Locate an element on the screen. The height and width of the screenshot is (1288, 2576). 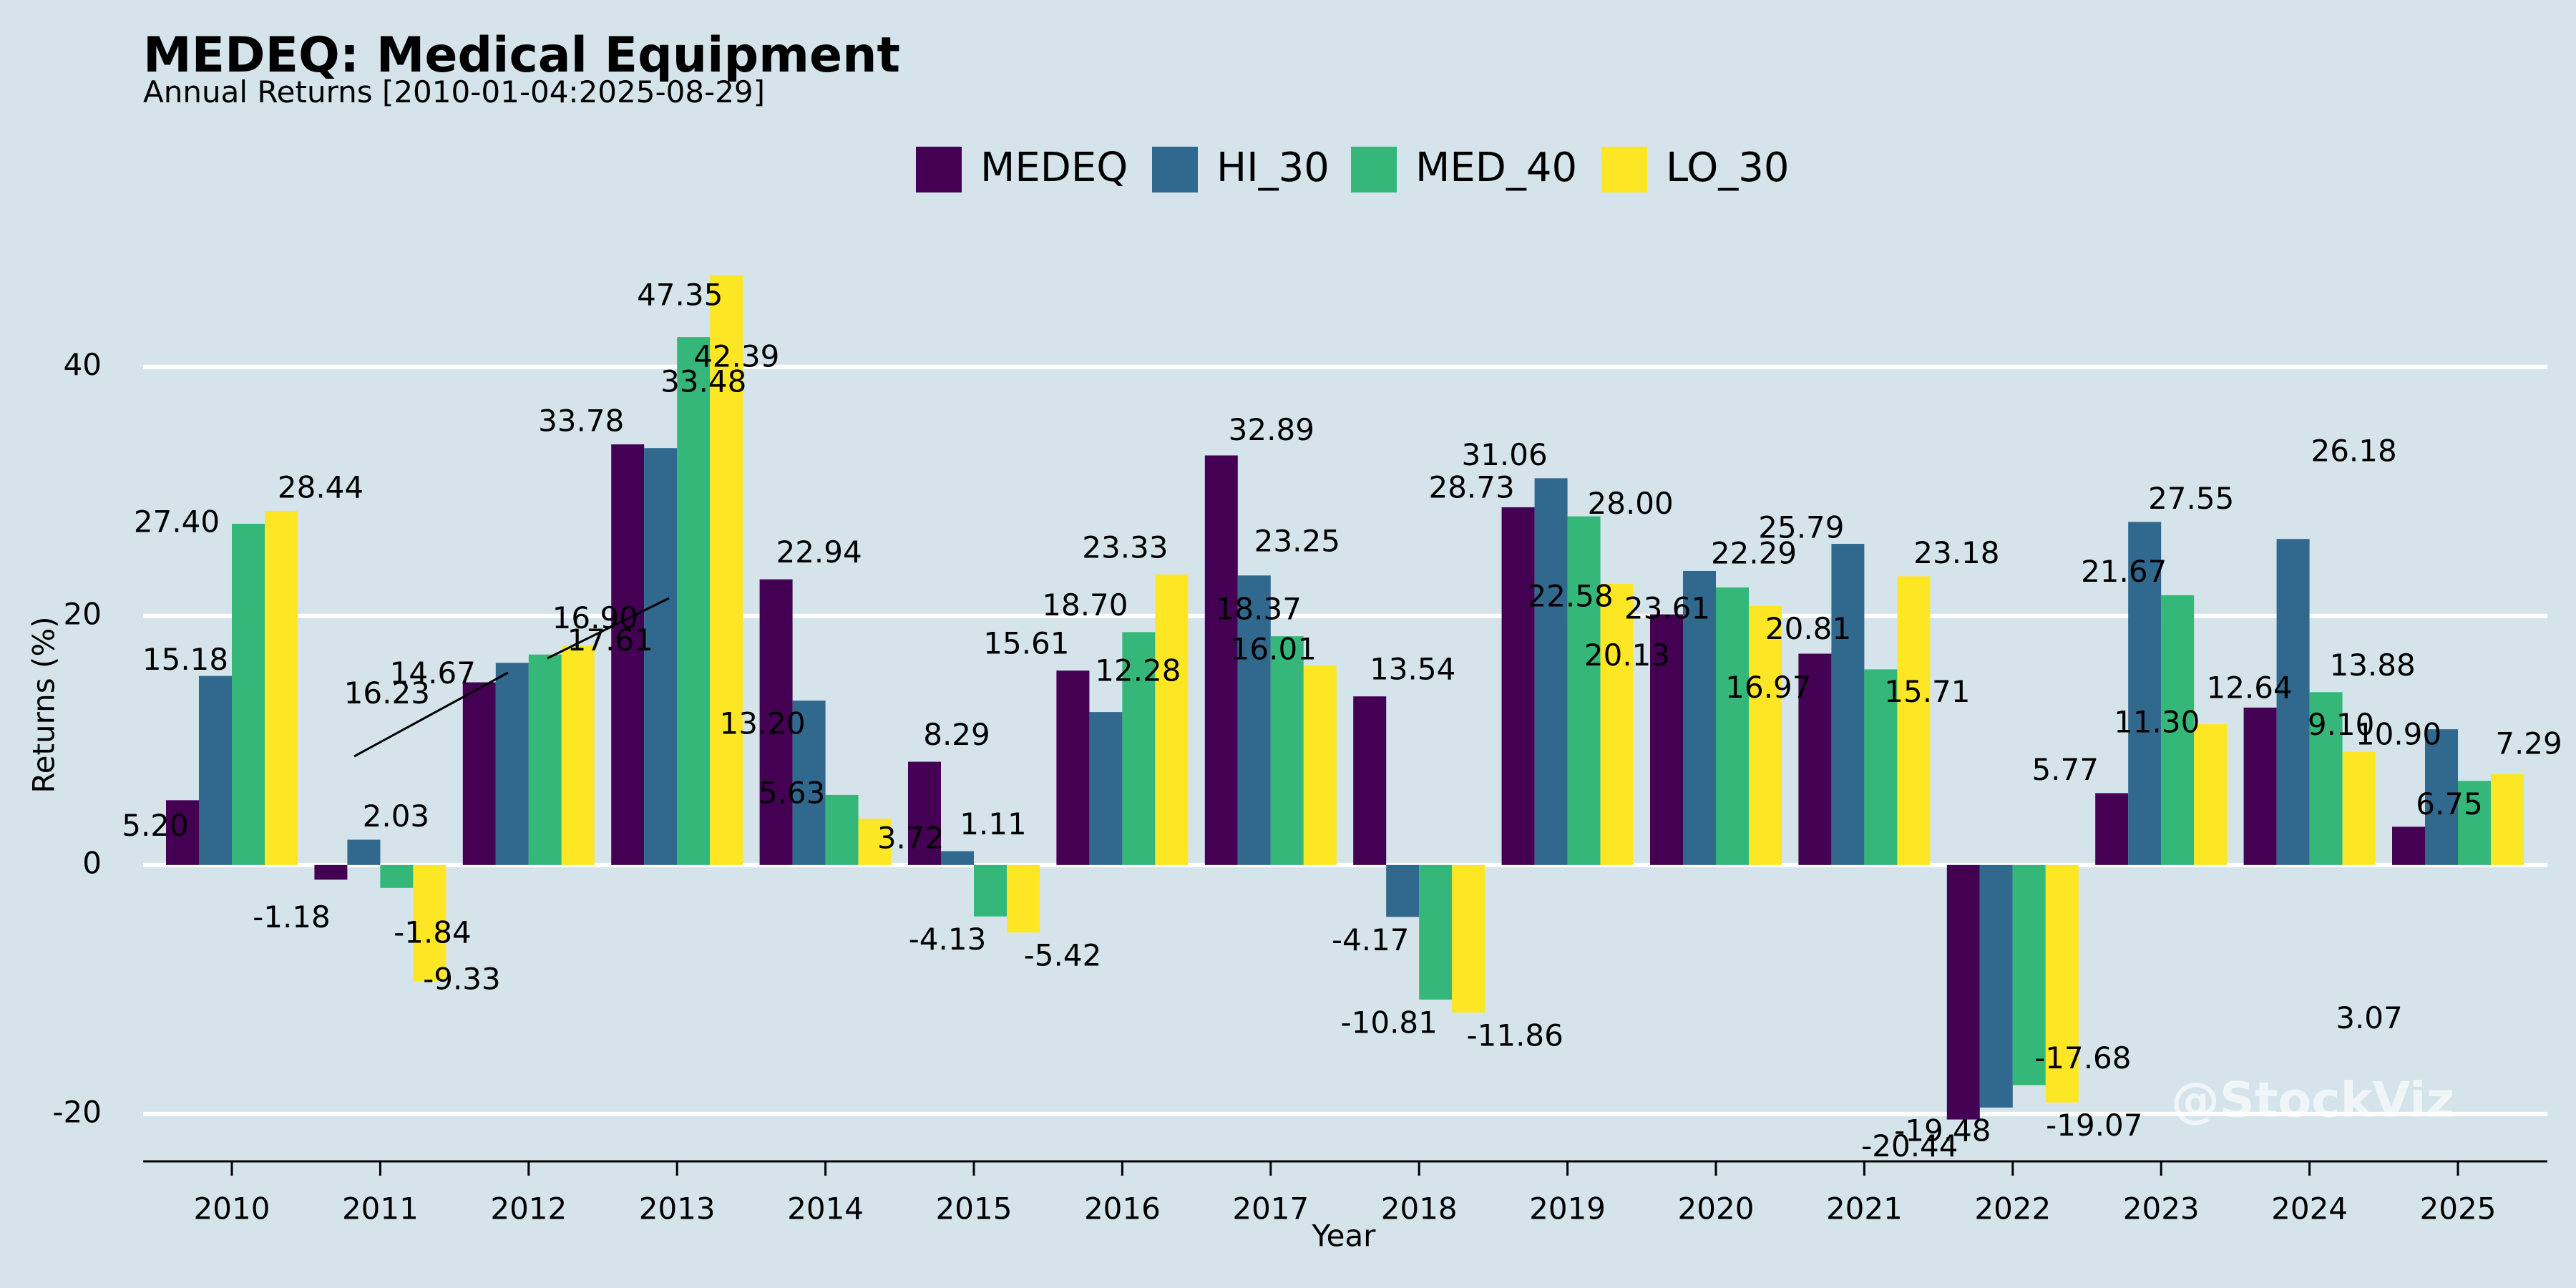
data-label: 28.73 is located at coordinates (1471, 486).